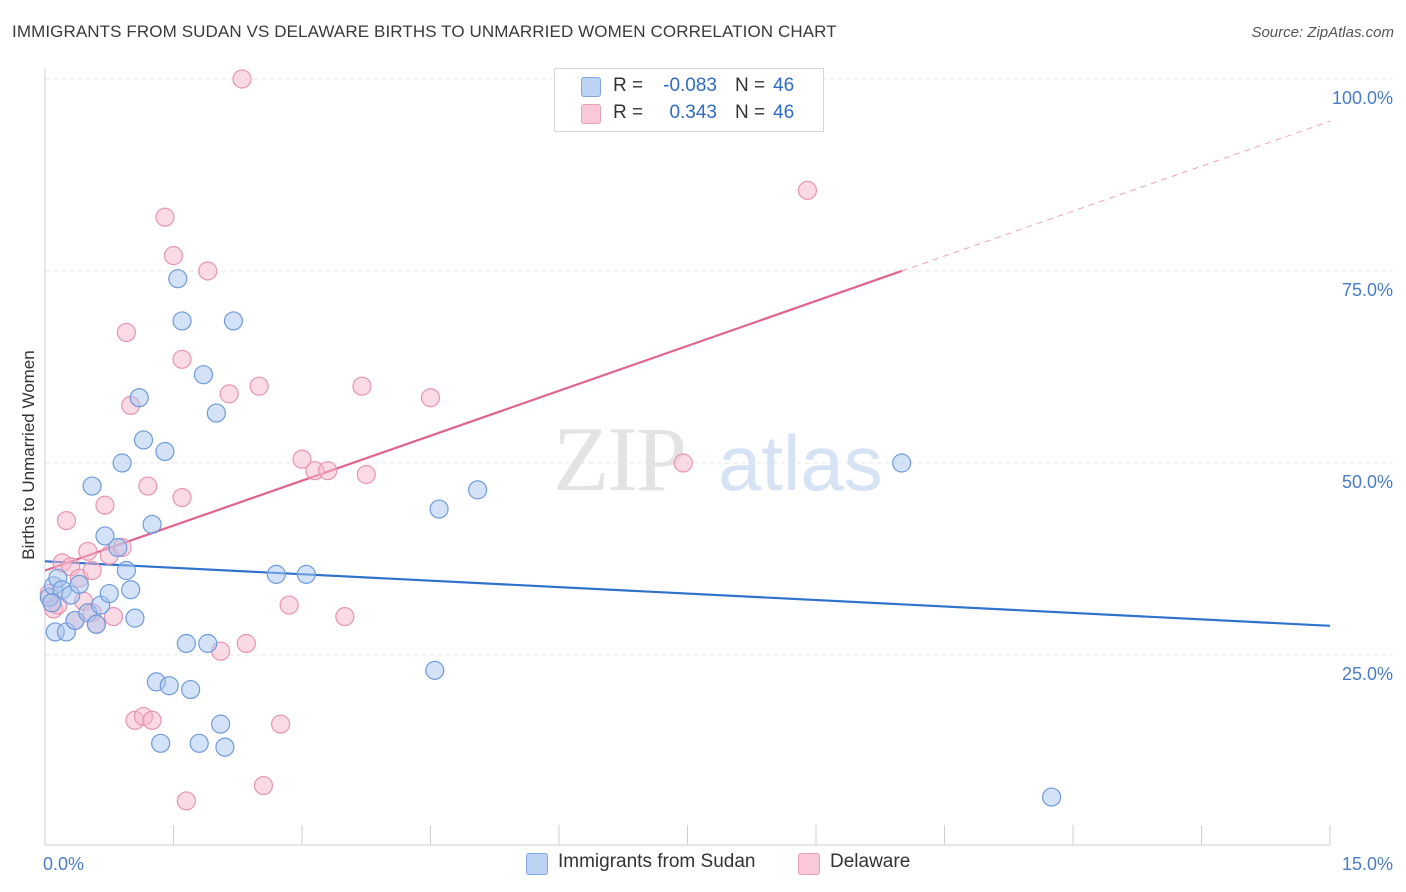 The height and width of the screenshot is (892, 1406). I want to click on x-tick-labels: 0.0% 15.0%, so click(718, 864).